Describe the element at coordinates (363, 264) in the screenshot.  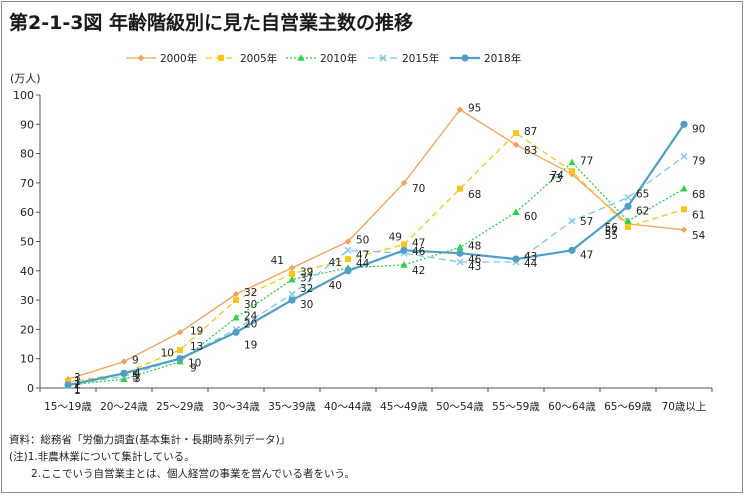
I see `data-label: 44` at that location.